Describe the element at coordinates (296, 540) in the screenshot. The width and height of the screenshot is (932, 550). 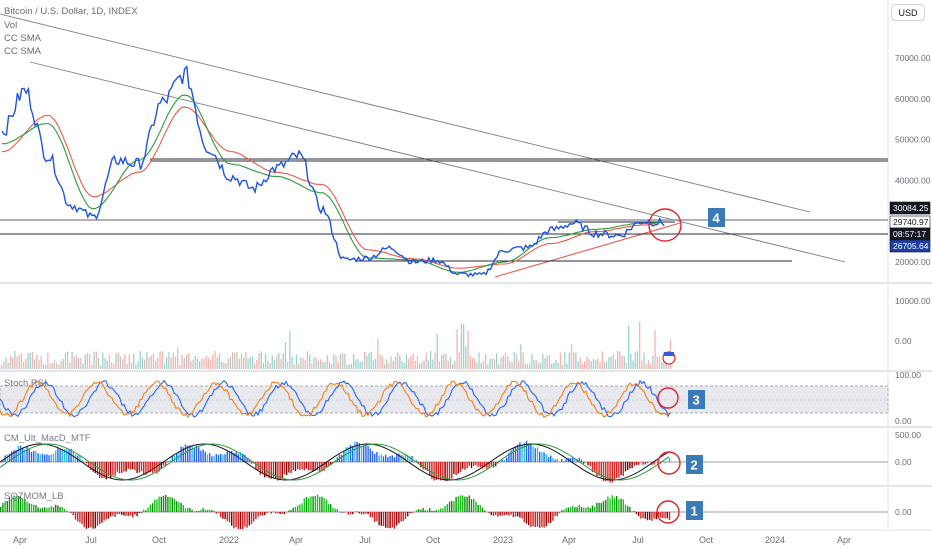
I see `time-tick: Apr` at that location.